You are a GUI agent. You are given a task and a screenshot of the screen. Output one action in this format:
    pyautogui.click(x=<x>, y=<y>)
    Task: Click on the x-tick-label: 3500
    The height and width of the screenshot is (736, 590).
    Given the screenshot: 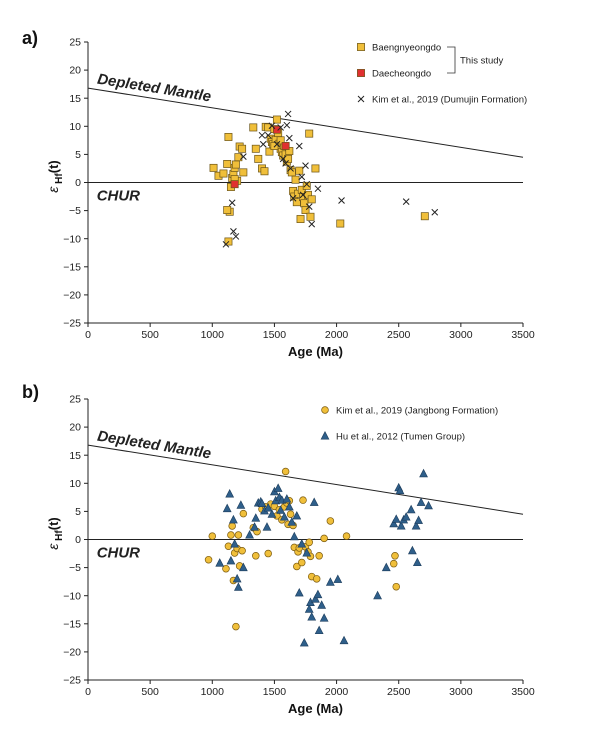 What is the action you would take?
    pyautogui.click(x=523, y=335)
    